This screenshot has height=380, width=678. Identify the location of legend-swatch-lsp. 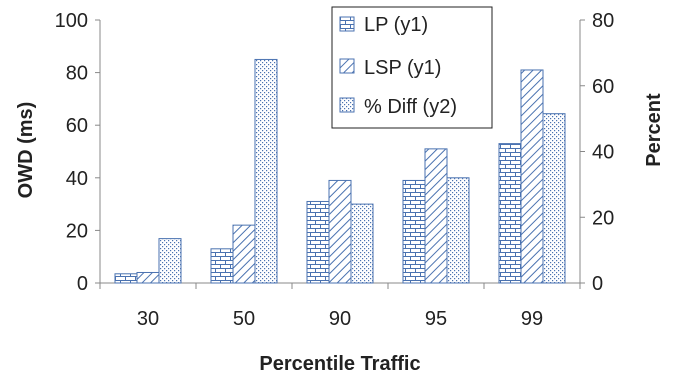
(347, 66).